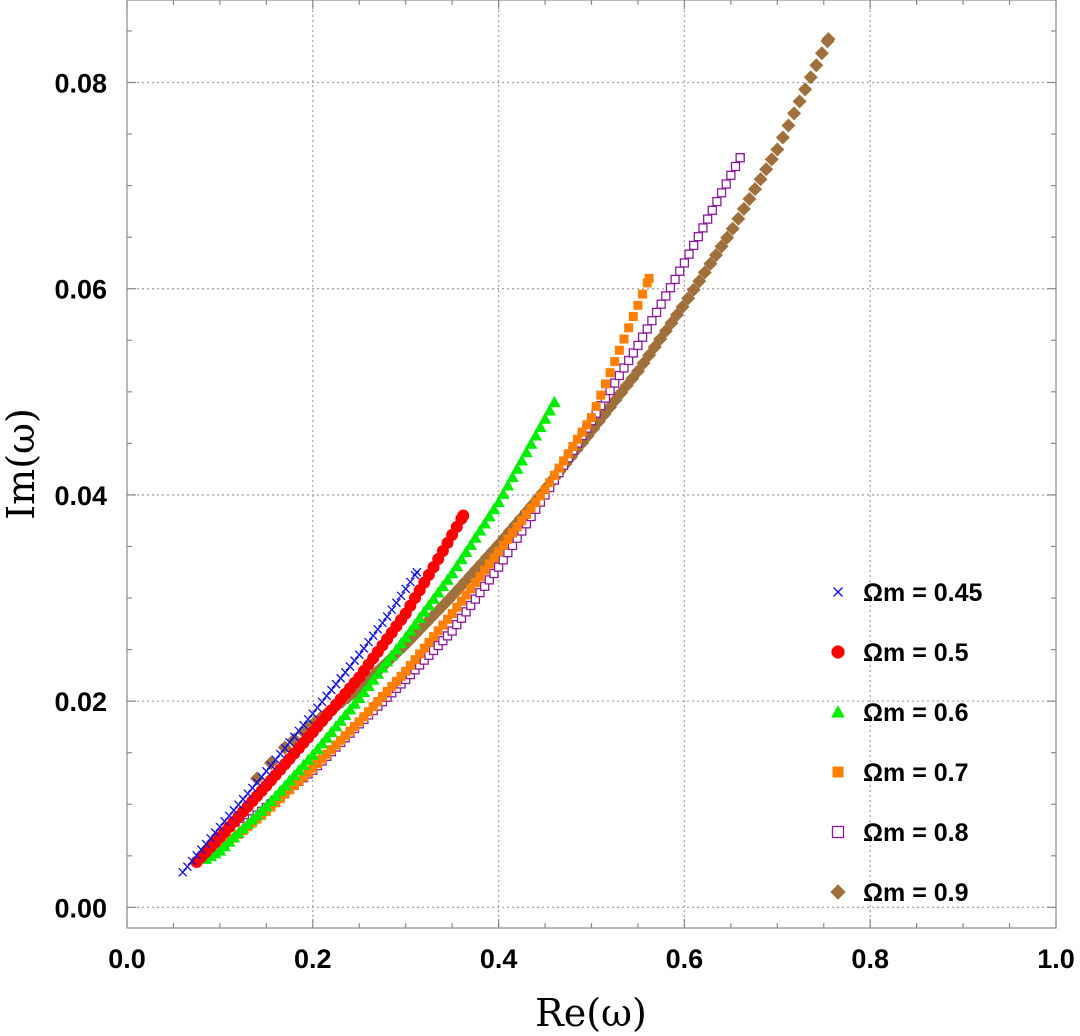  I want to click on y-tick-label: 0.02, so click(80, 702).